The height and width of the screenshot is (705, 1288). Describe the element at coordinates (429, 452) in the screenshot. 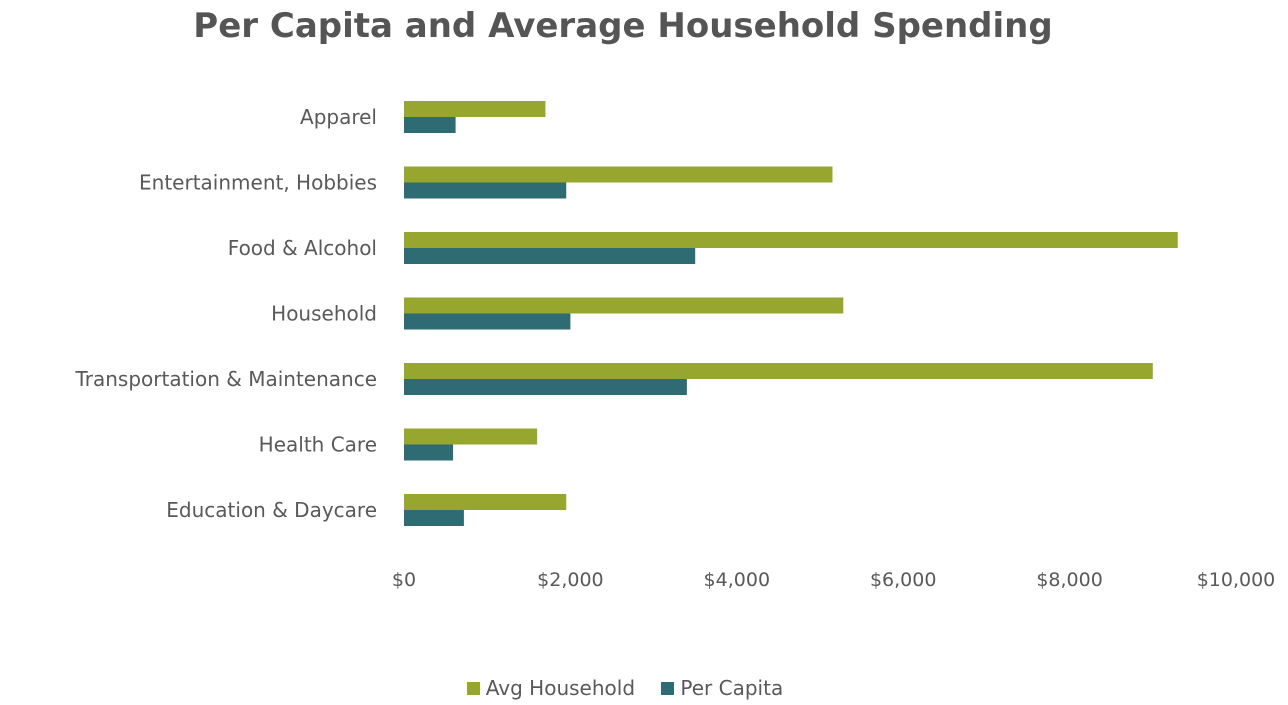

I see `bar-per-capita-health-care` at that location.